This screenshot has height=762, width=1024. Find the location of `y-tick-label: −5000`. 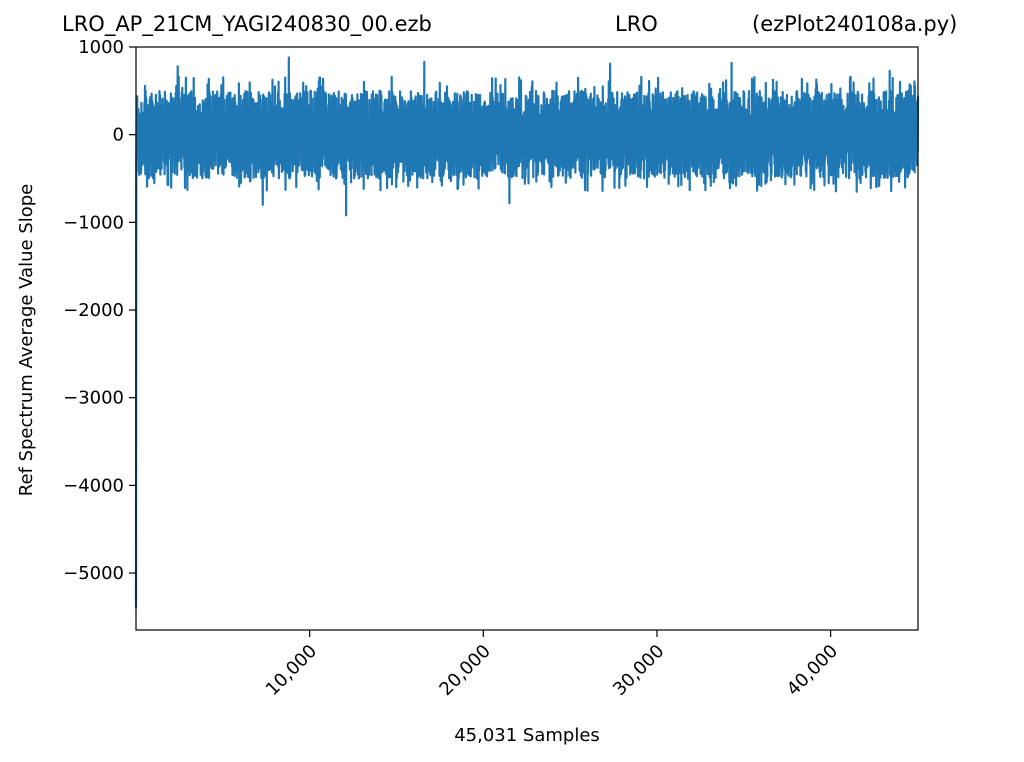

y-tick-label: −5000 is located at coordinates (93, 573).